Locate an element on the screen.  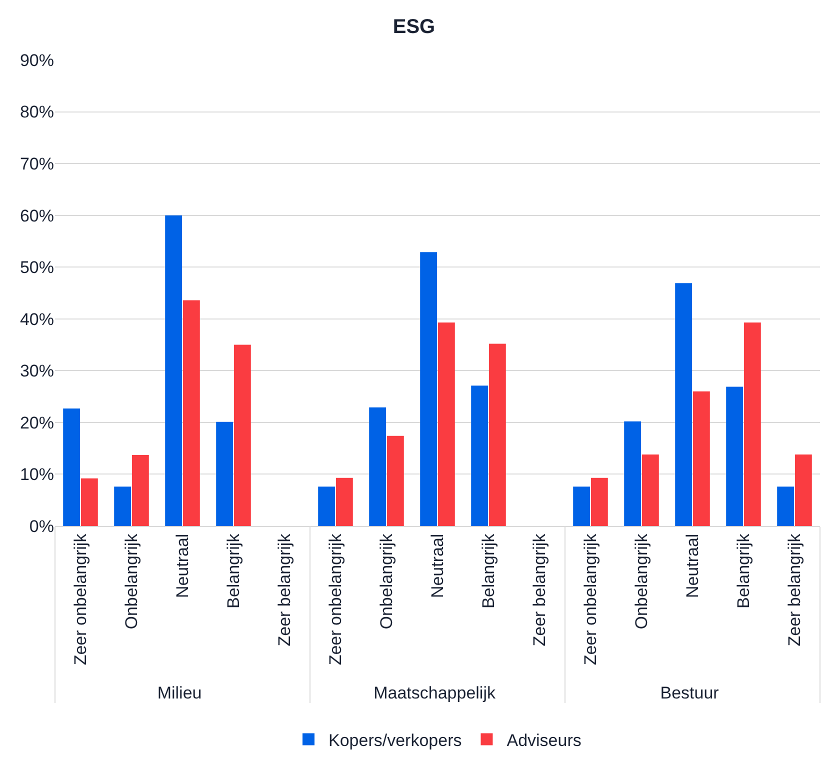
y-tick-label: 10% is located at coordinates (37, 474).